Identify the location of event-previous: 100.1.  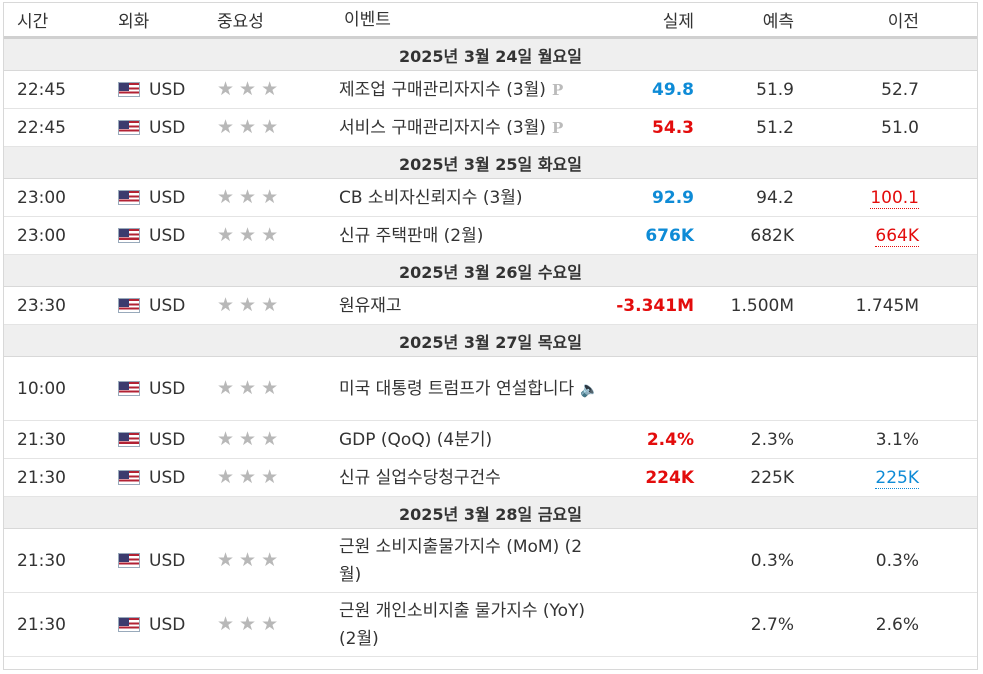
(856, 198).